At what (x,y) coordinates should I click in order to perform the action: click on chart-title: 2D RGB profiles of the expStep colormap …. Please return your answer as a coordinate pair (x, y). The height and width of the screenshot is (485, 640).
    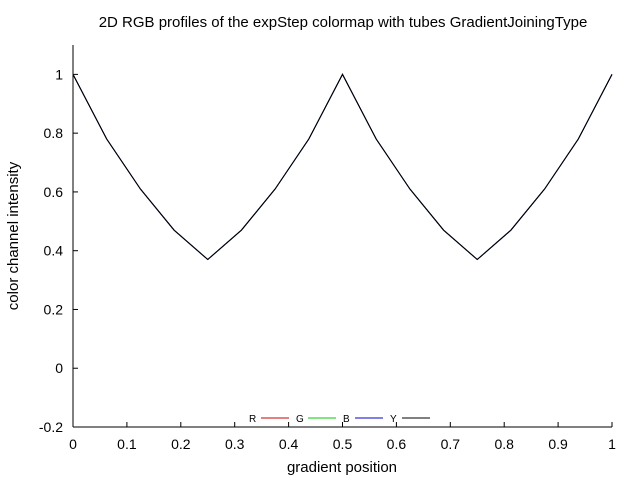
    Looking at the image, I should click on (343, 22).